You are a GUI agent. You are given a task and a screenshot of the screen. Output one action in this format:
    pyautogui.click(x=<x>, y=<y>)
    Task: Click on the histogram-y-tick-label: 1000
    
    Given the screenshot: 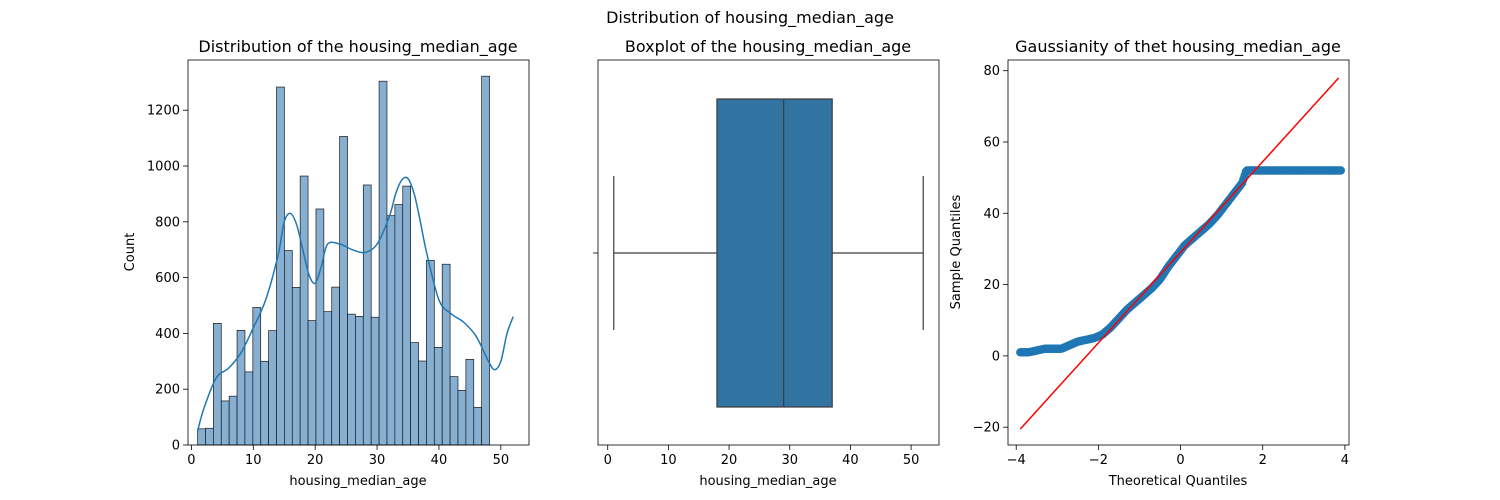 What is the action you would take?
    pyautogui.click(x=163, y=167)
    